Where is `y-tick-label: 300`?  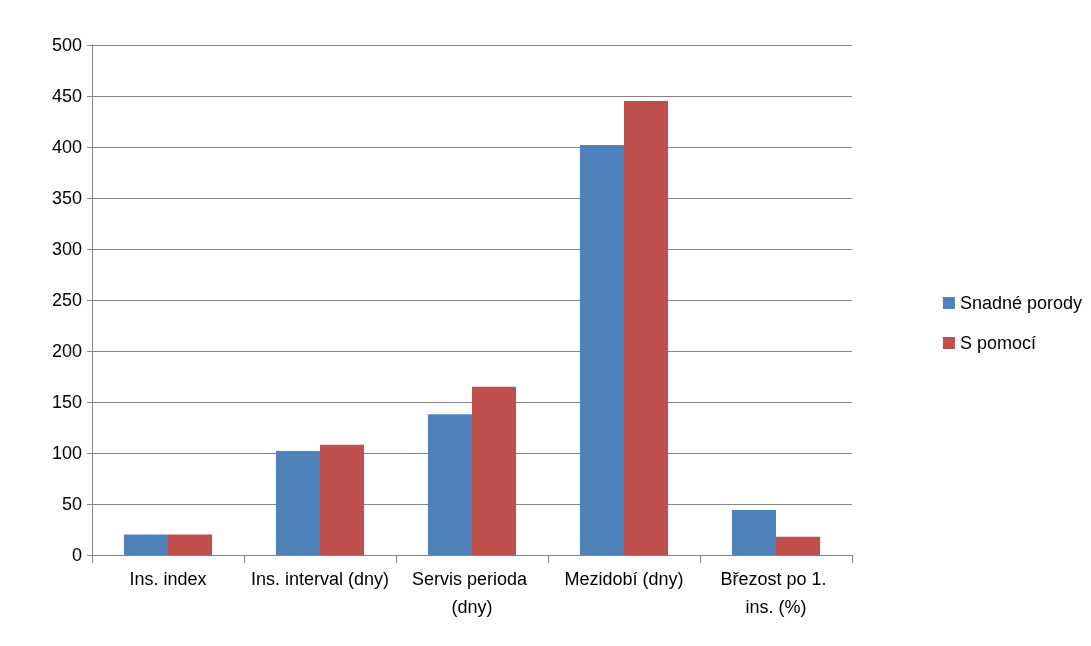
y-tick-label: 300 is located at coordinates (66, 249).